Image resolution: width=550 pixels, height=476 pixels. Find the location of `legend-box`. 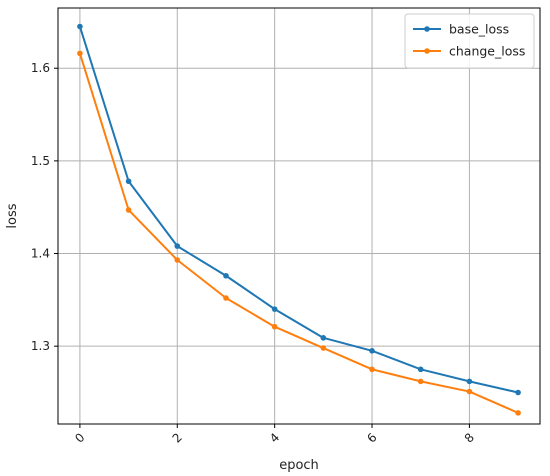

legend-box is located at coordinates (469, 41).